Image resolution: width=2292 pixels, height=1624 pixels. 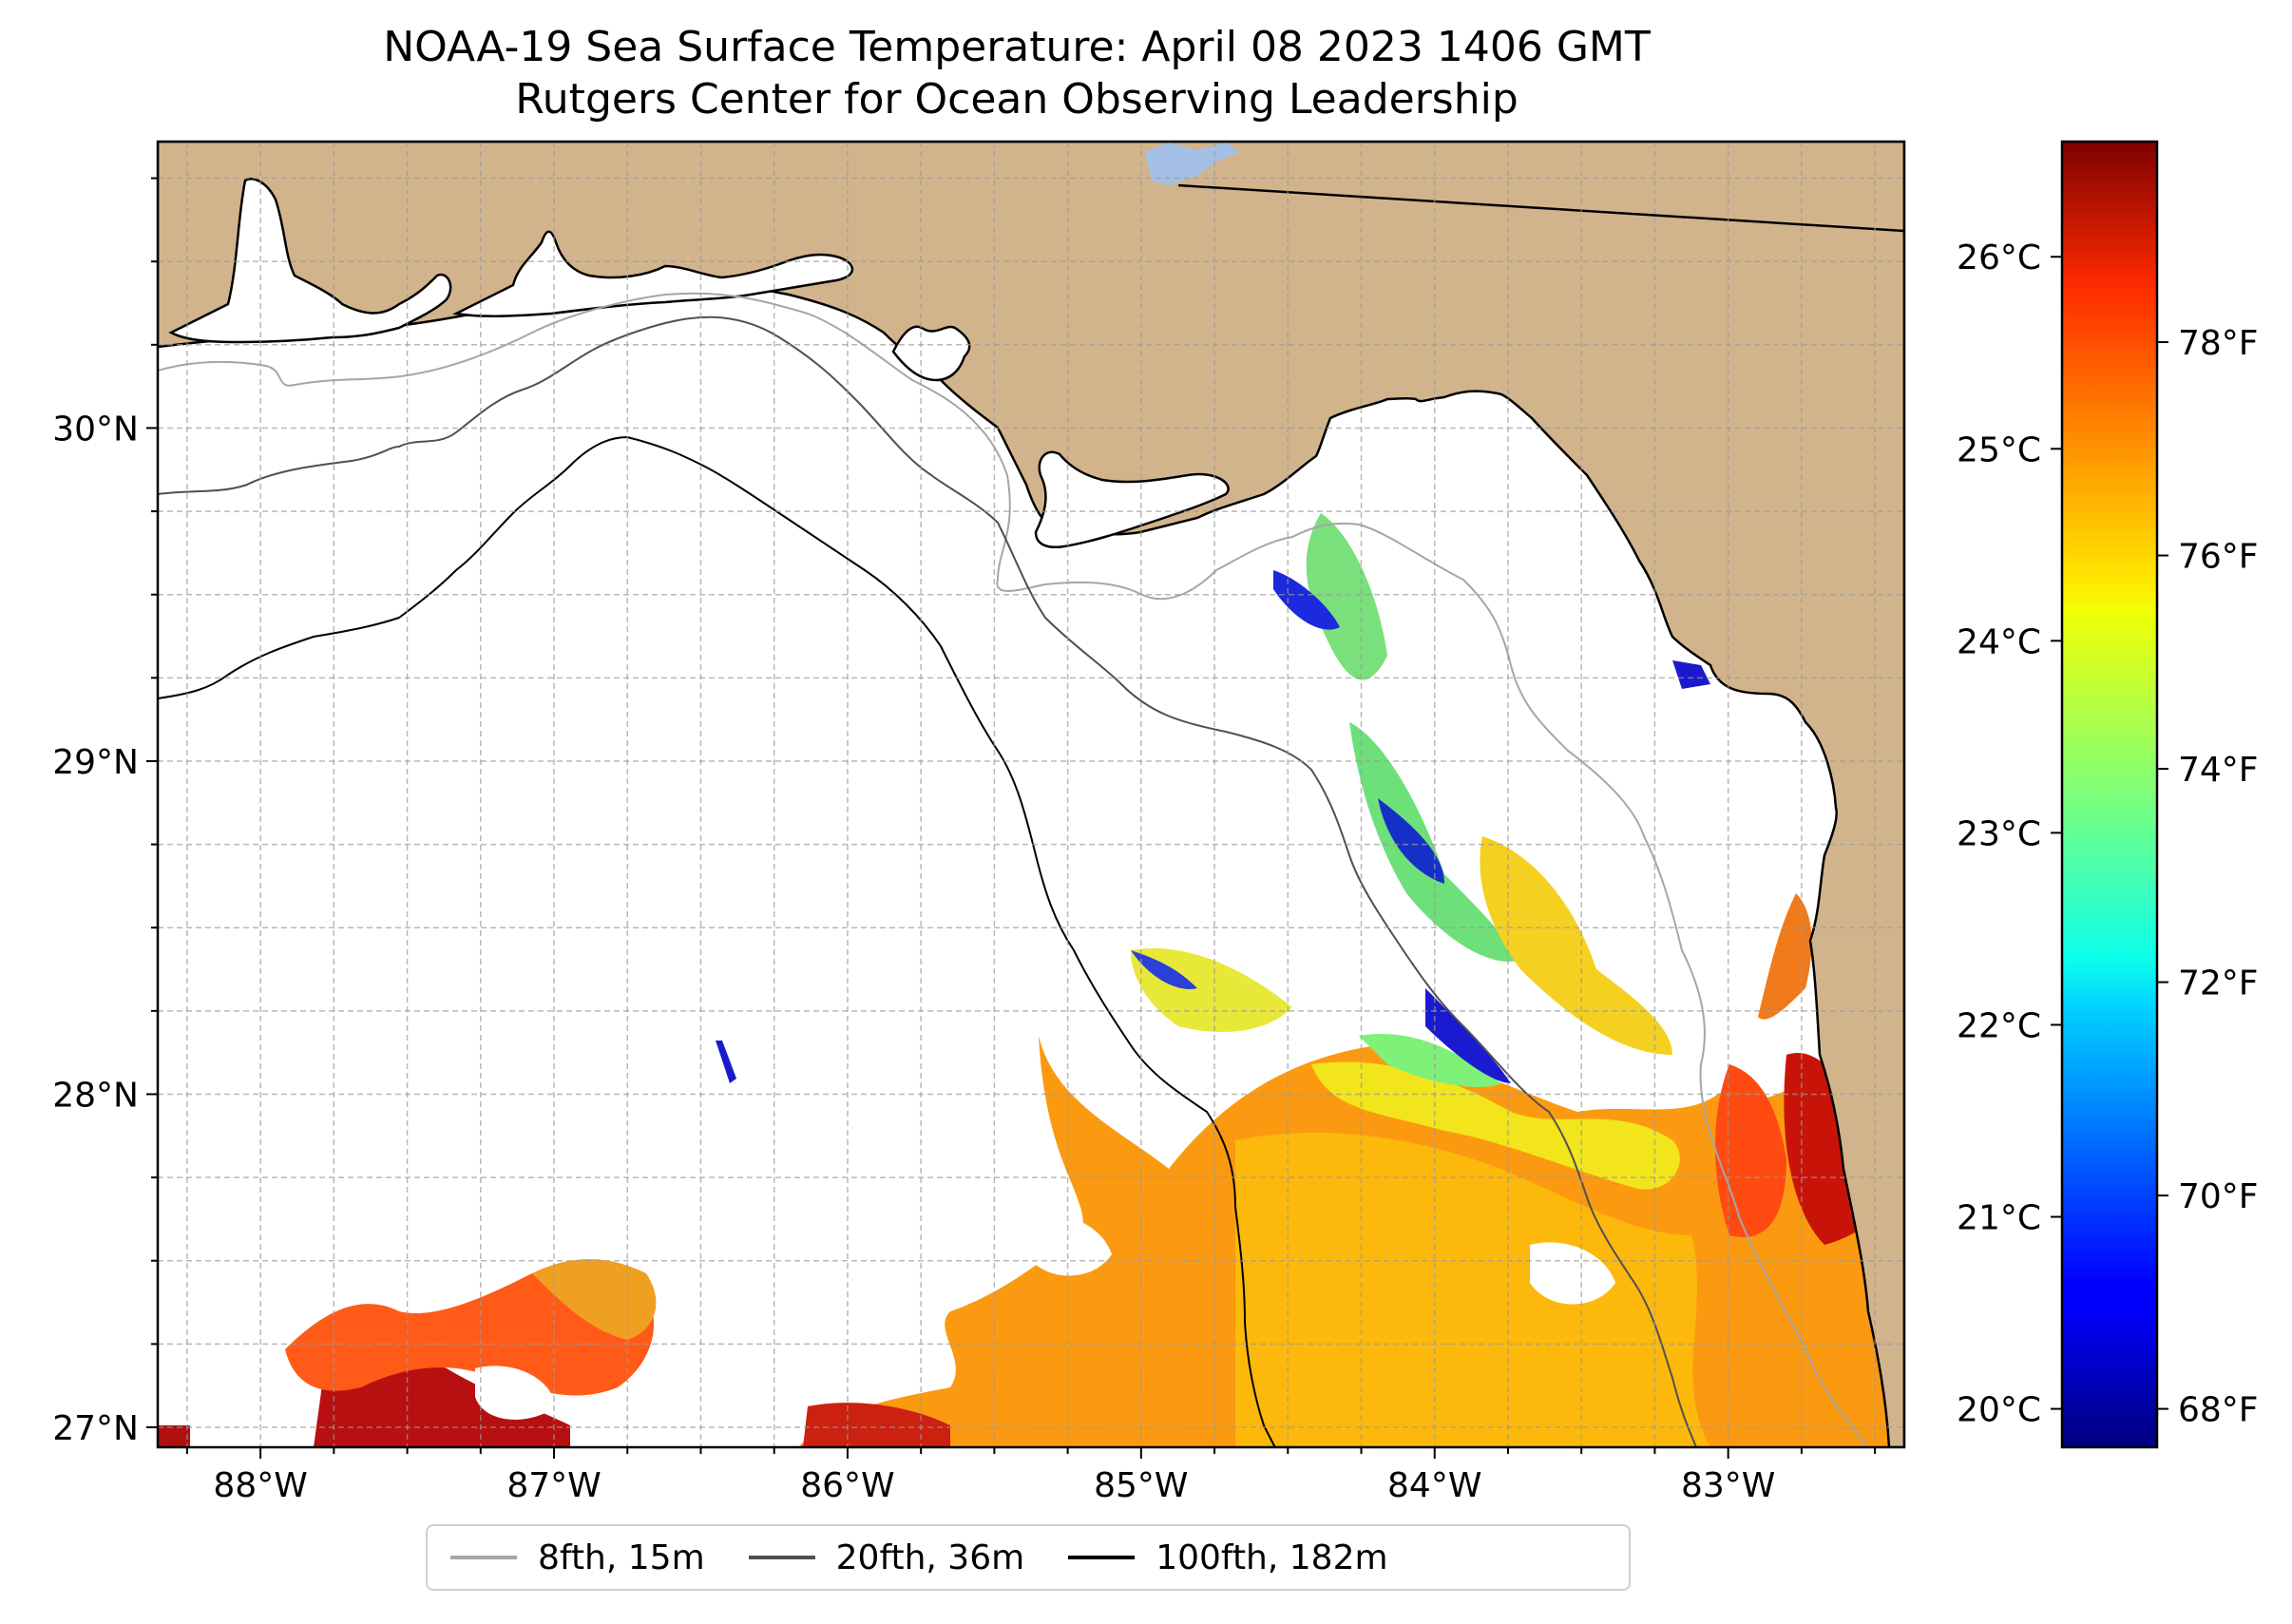 I want to click on legend-item: 100fth, 182m, so click(x=1228, y=1557).